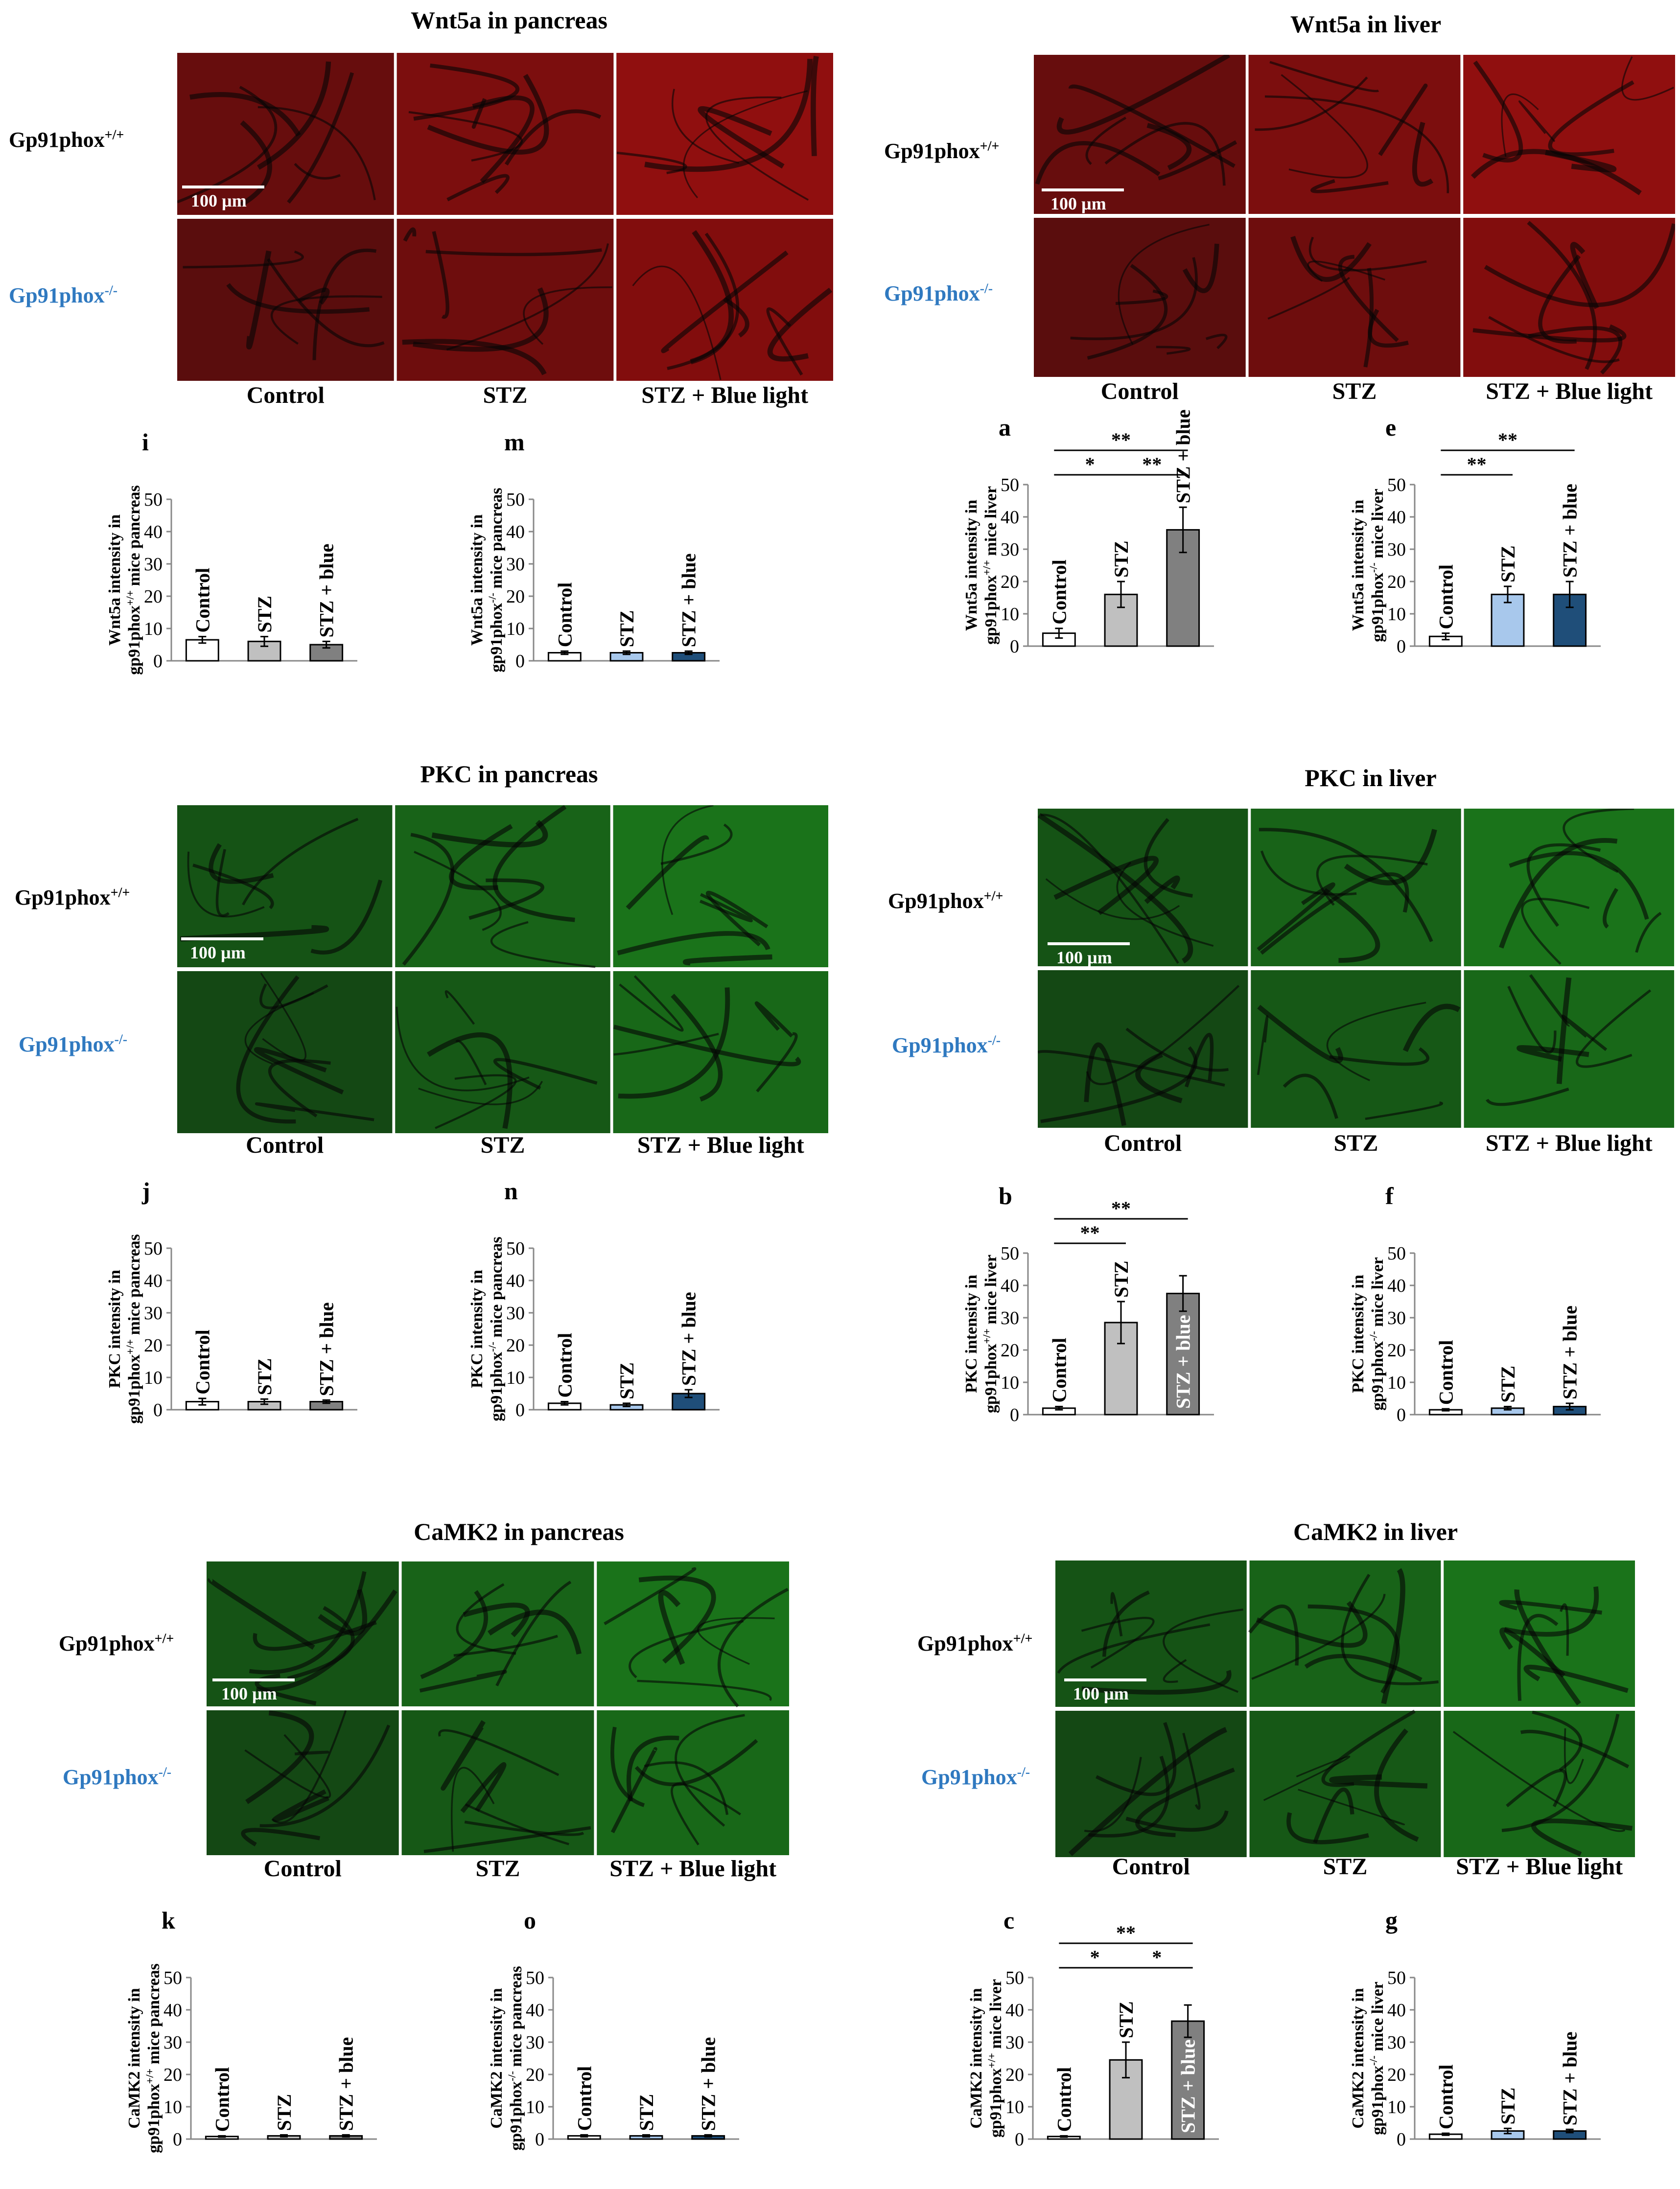 Image resolution: width=1680 pixels, height=2189 pixels. Describe the element at coordinates (514, 442) in the screenshot. I see `panel-letter: m` at that location.